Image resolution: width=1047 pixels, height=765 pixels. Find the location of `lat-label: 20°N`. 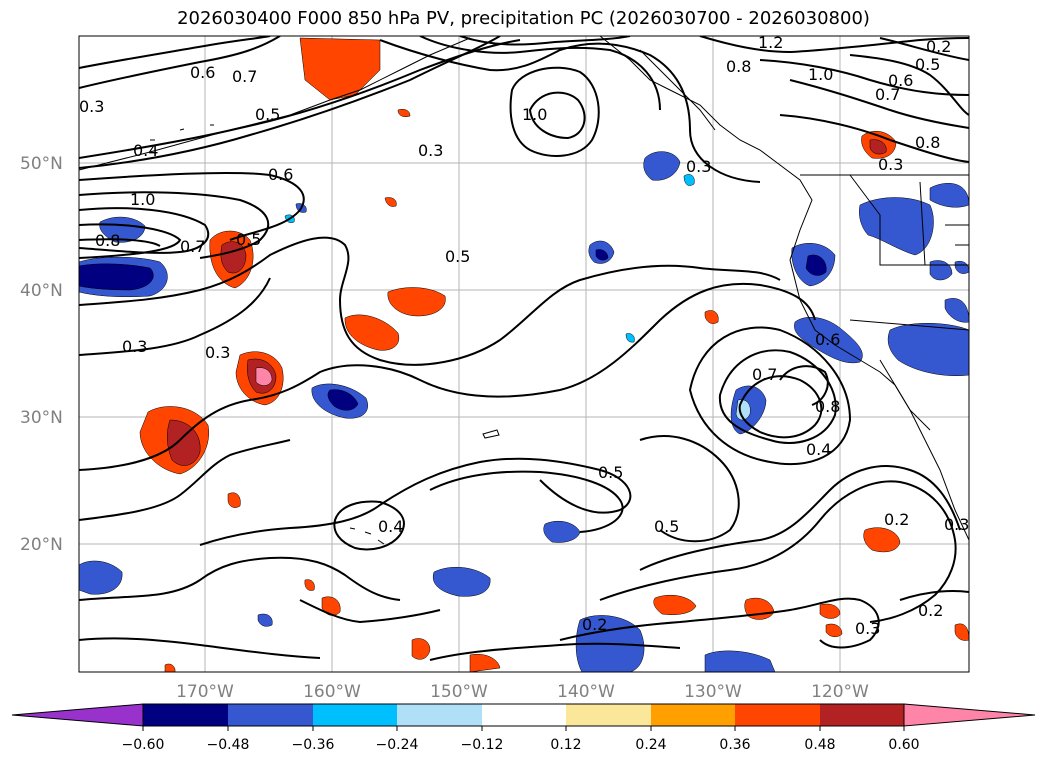

lat-label: 20°N is located at coordinates (41, 545).